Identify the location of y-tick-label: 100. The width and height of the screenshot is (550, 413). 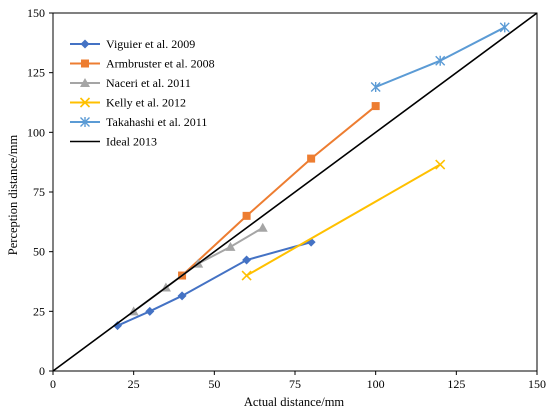
(36, 132).